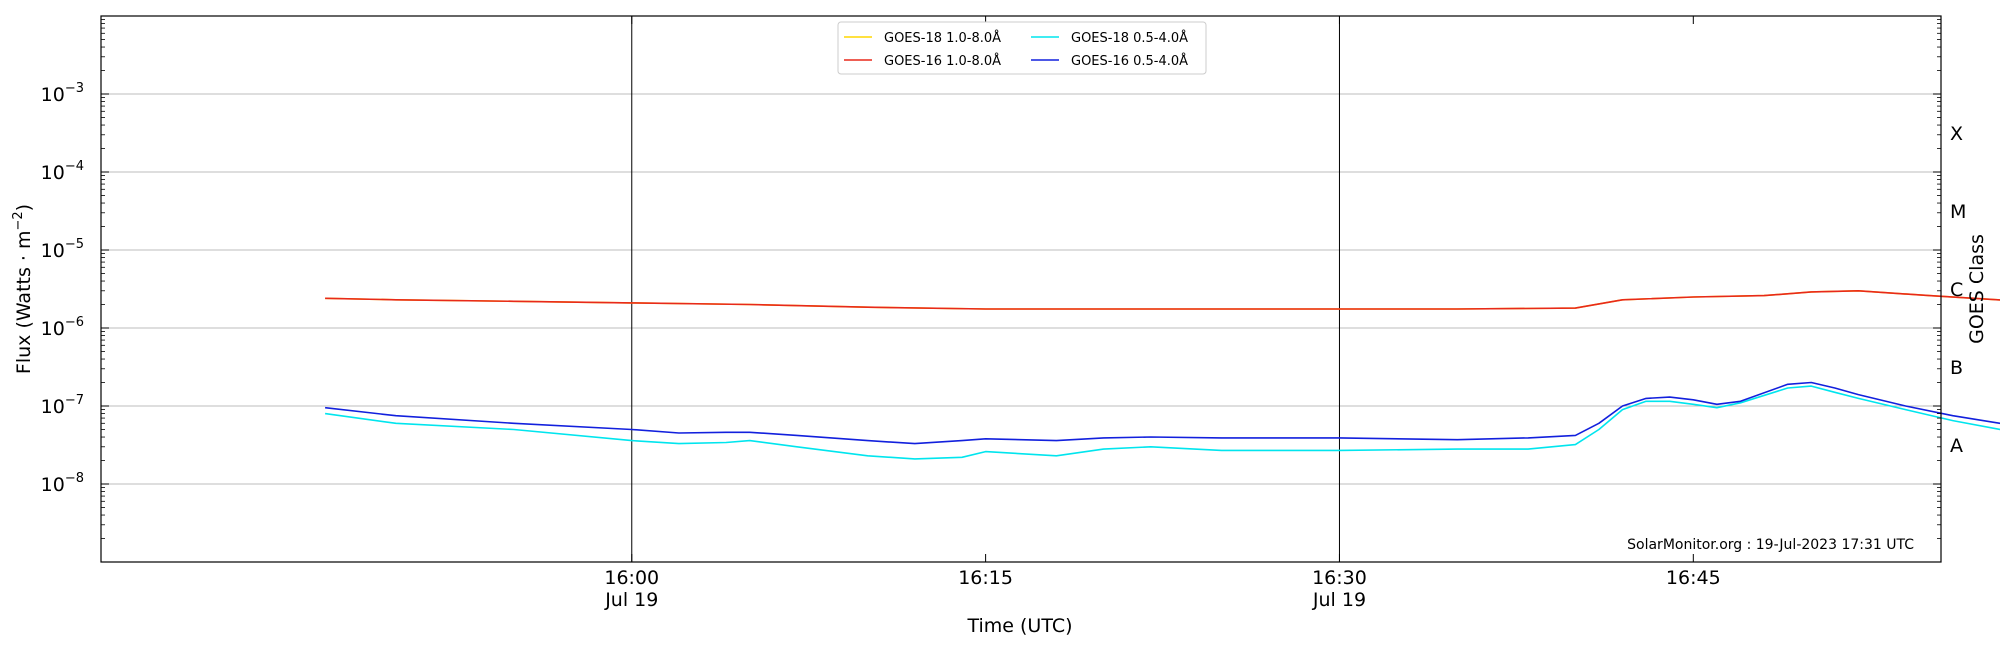 Image resolution: width=2000 pixels, height=650 pixels. I want to click on y-tick-label-exponent: −8, so click(74, 478).